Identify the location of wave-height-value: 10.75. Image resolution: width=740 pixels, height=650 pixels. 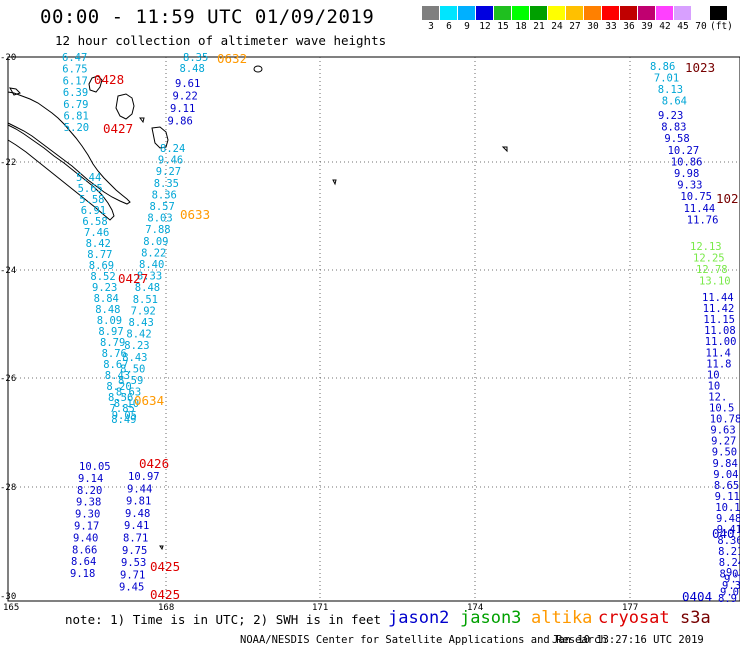
(696, 197).